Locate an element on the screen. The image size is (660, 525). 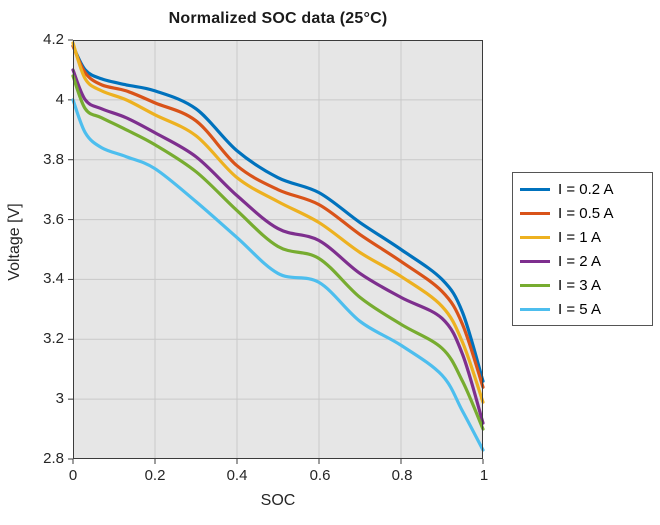
x-tick-label: 0 is located at coordinates (73, 475).